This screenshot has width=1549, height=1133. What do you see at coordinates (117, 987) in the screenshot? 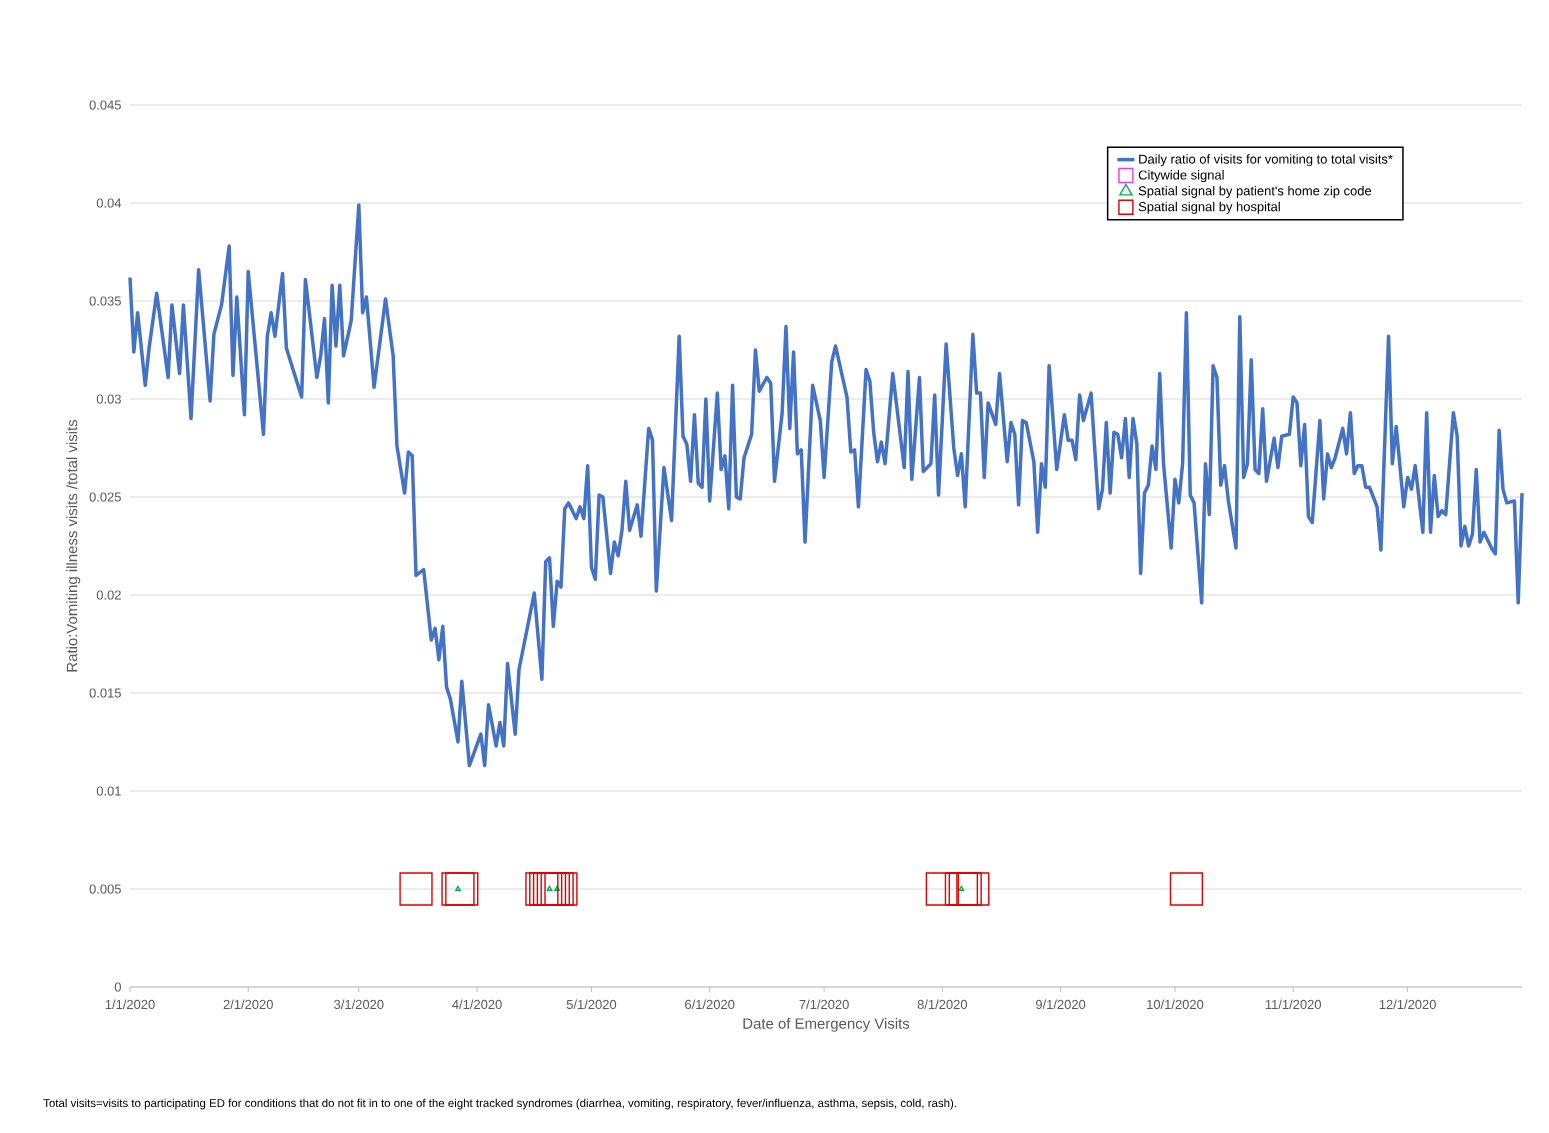
I see `y-tick-label: 0` at bounding box center [117, 987].